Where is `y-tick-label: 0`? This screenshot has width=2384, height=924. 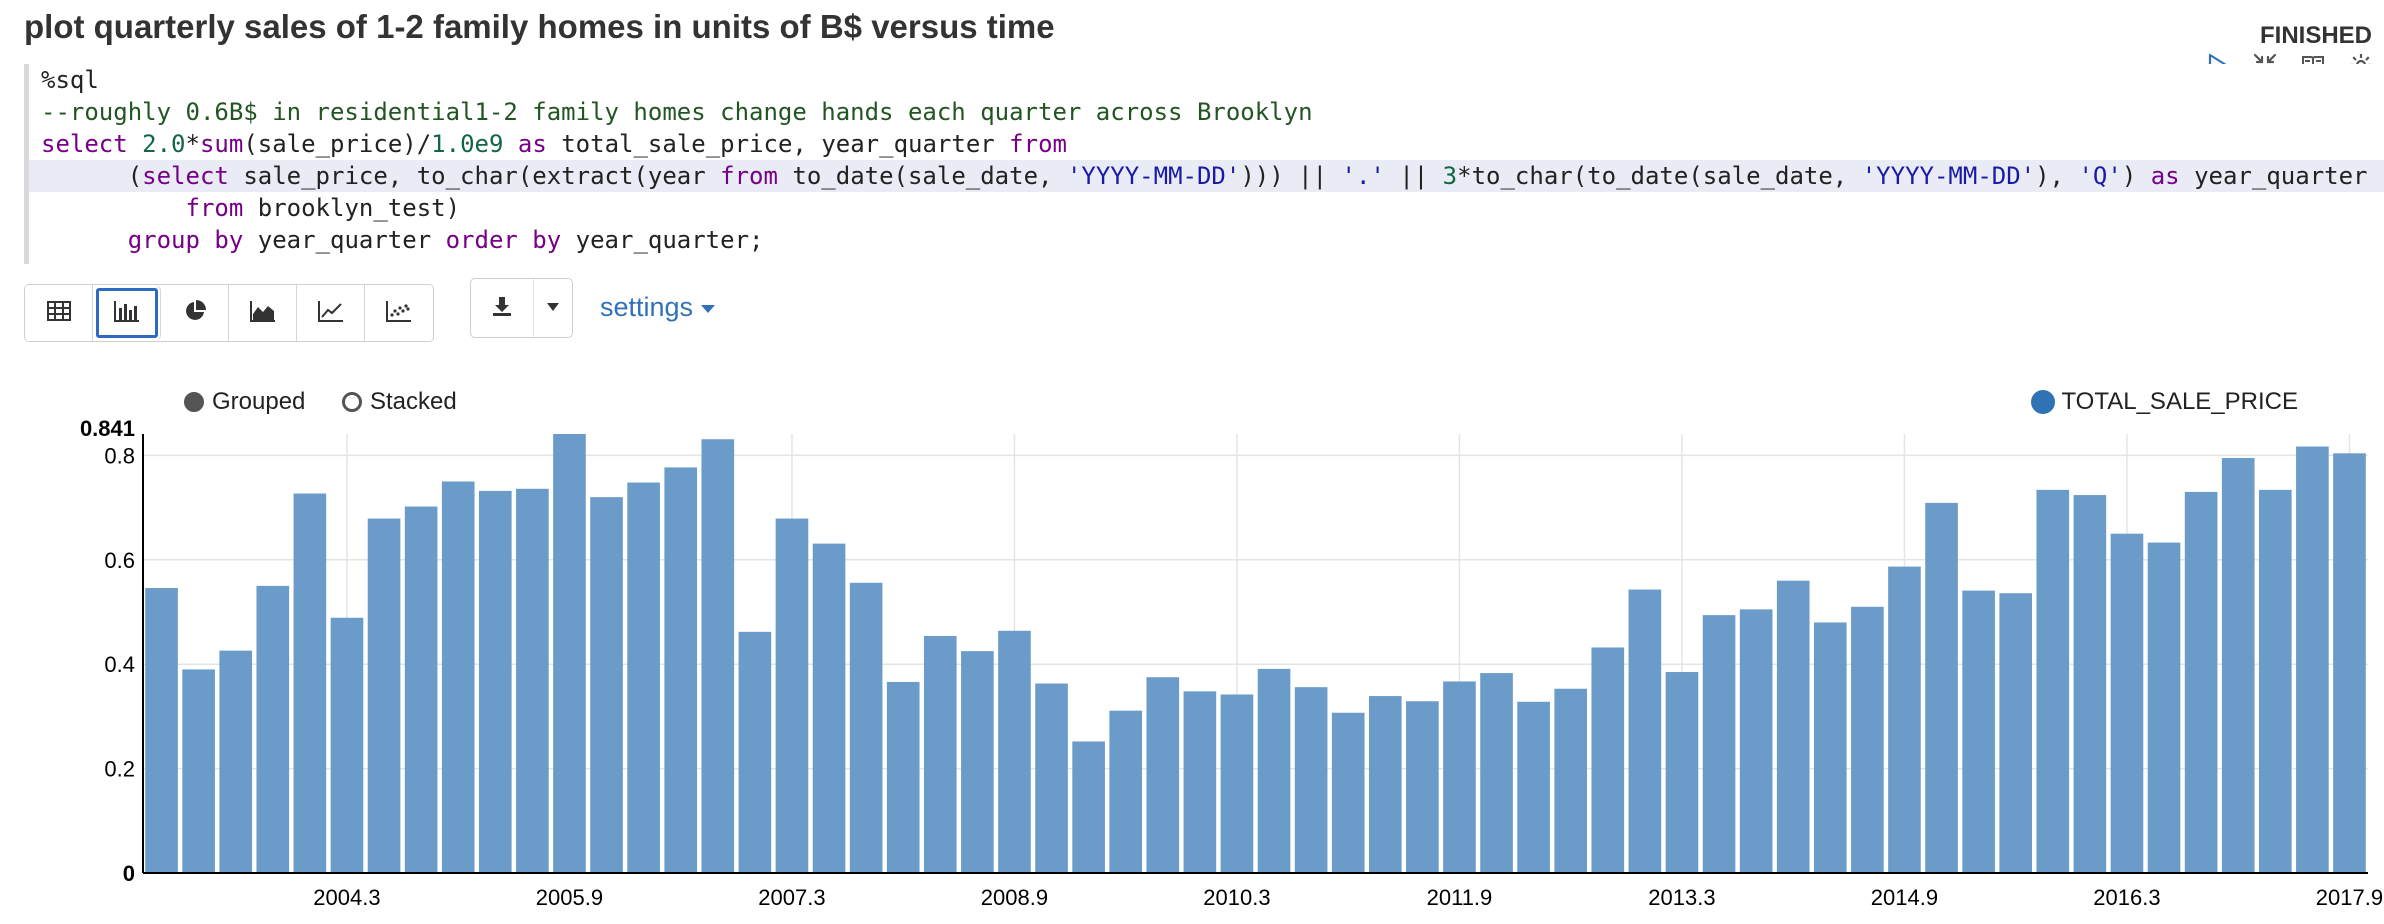 y-tick-label: 0 is located at coordinates (129, 873).